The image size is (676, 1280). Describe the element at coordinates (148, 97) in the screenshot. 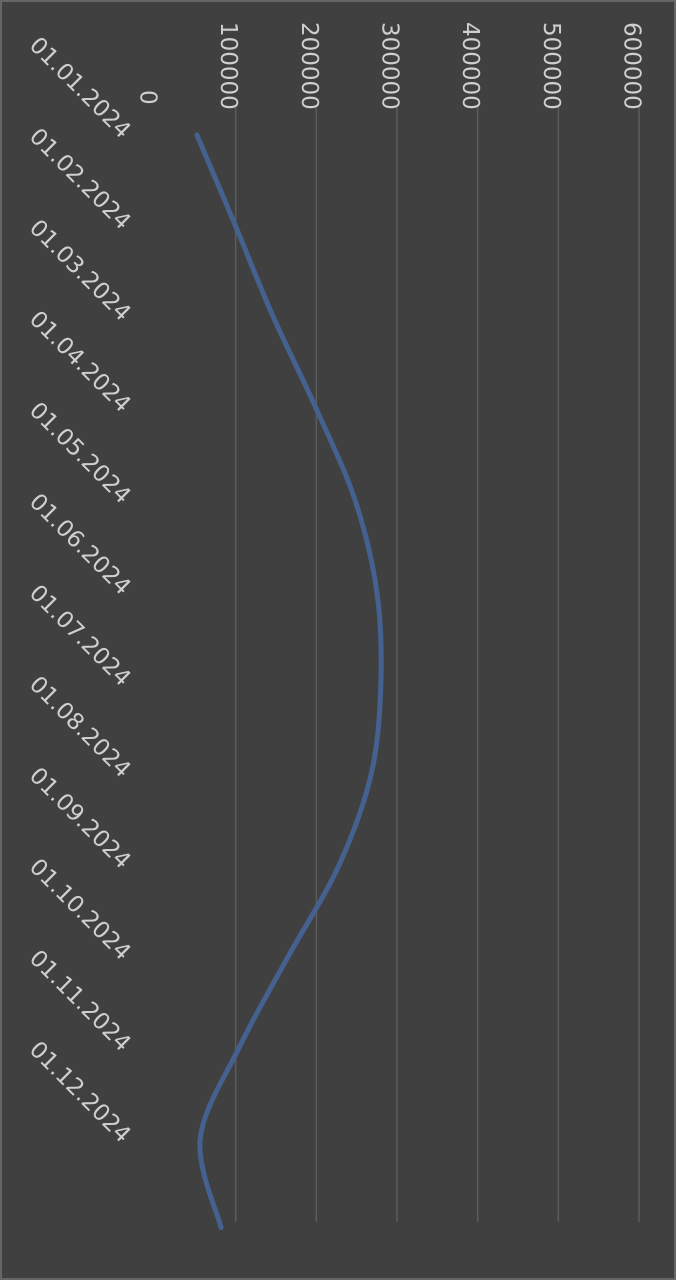

I see `value-tick-label: 0` at that location.